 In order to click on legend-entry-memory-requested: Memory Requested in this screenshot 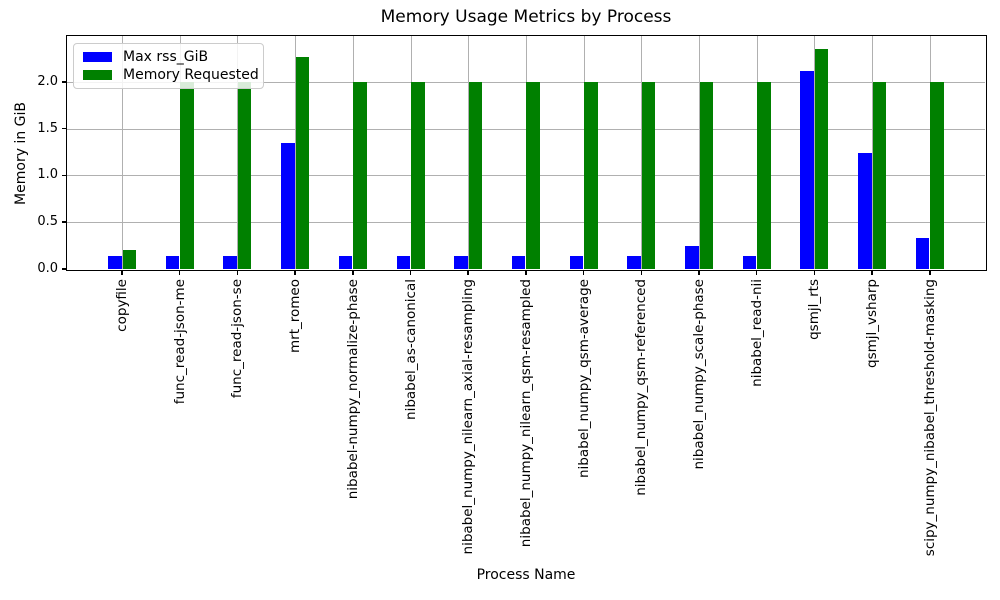, I will do `click(171, 75)`.